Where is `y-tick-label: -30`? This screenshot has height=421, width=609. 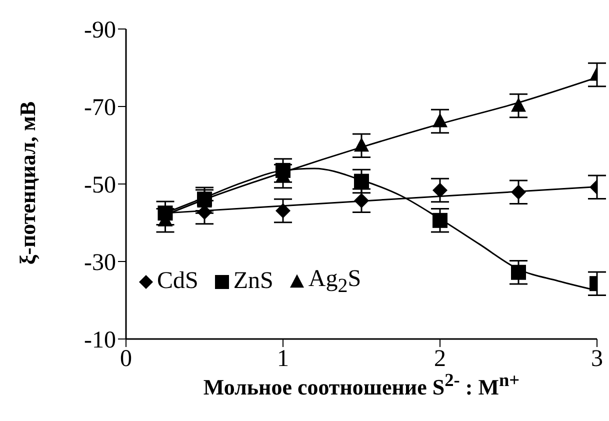 y-tick-label: -30 is located at coordinates (100, 263).